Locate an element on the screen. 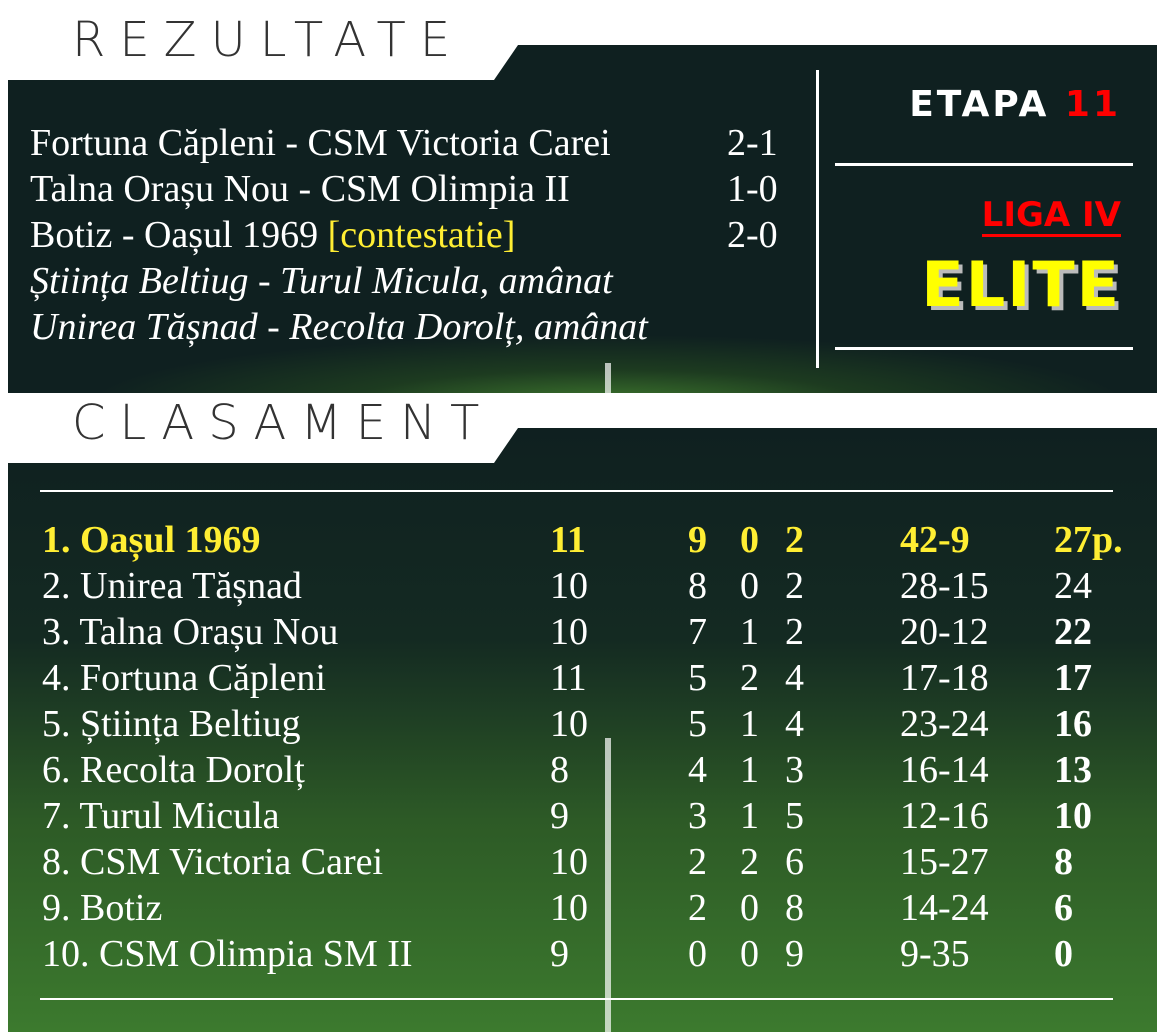 The height and width of the screenshot is (1032, 1159). match-score: 2-1 is located at coordinates (752, 143).